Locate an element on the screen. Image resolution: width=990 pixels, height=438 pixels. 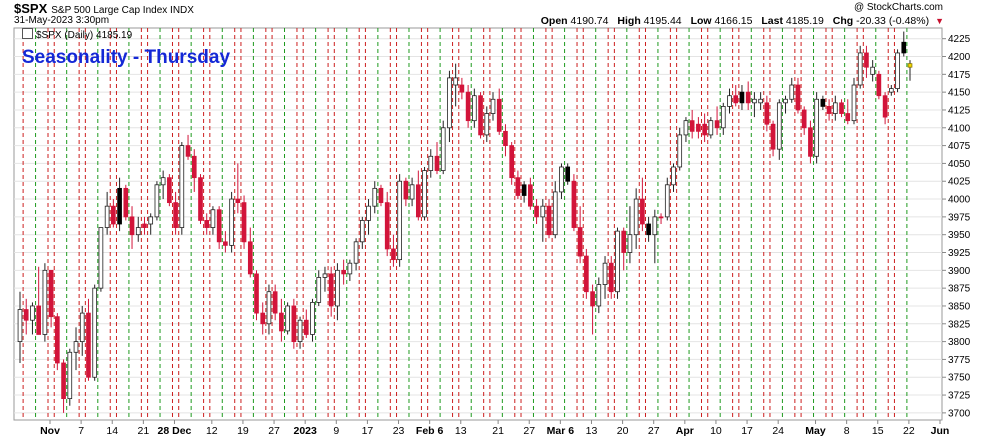
x-tick-label: Apr is located at coordinates (685, 431).